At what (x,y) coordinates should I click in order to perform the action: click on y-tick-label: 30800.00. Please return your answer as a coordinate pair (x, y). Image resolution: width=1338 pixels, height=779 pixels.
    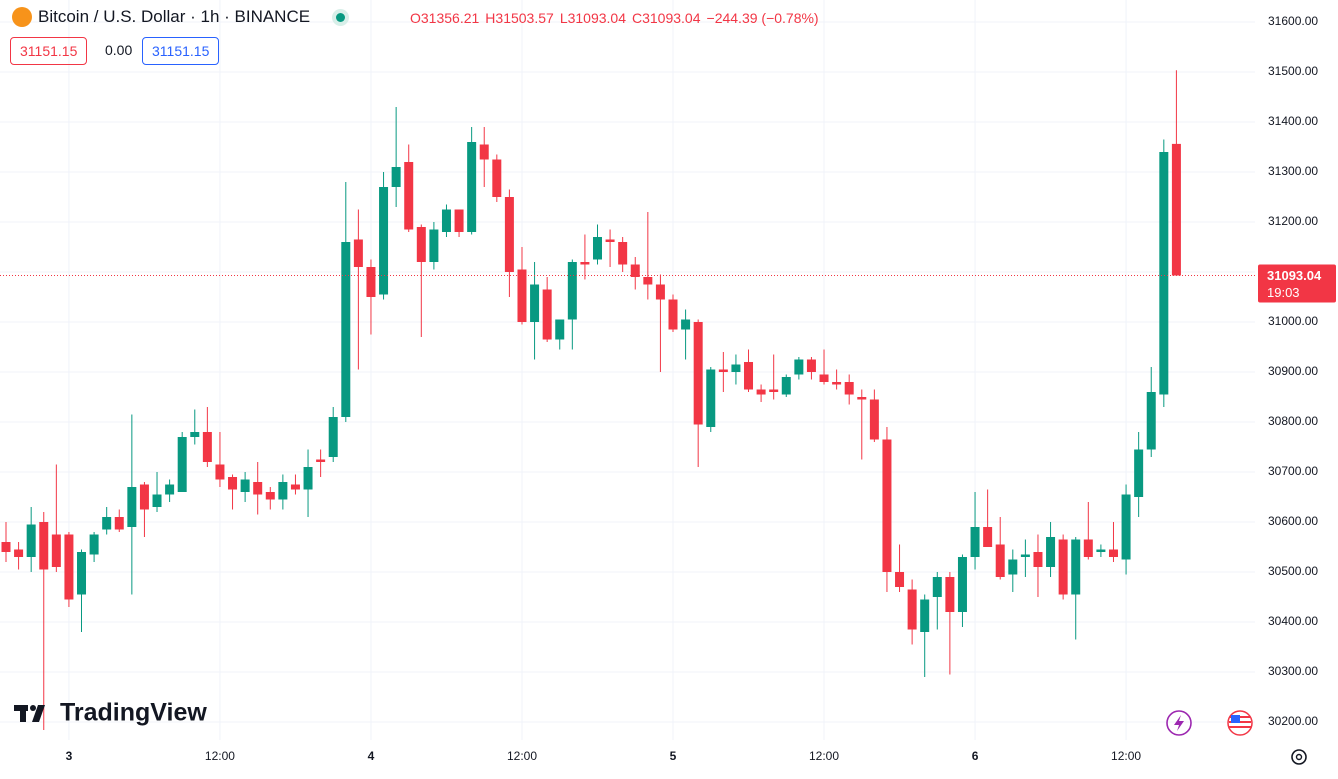
    Looking at the image, I should click on (1293, 421).